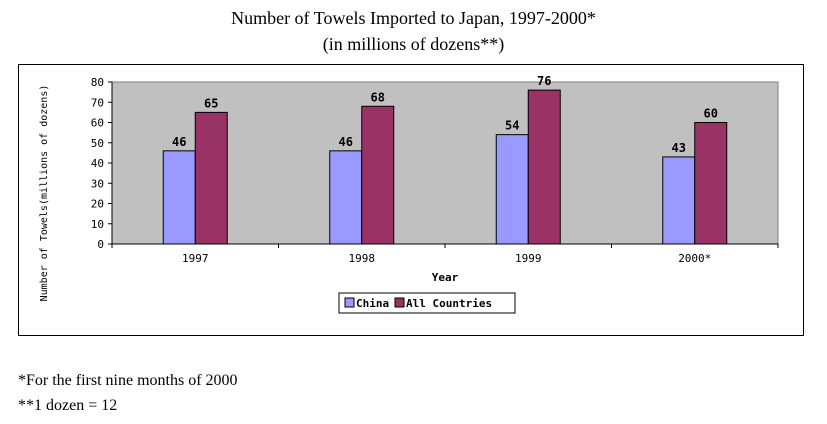  I want to click on y-tick-label: 10, so click(97, 224).